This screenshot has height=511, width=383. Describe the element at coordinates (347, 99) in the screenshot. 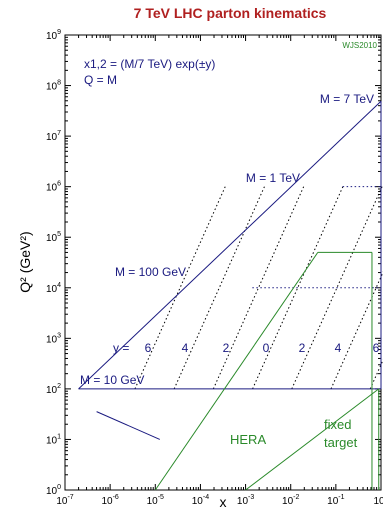

I see `mass-label-7tev: M = 7 TeV` at that location.